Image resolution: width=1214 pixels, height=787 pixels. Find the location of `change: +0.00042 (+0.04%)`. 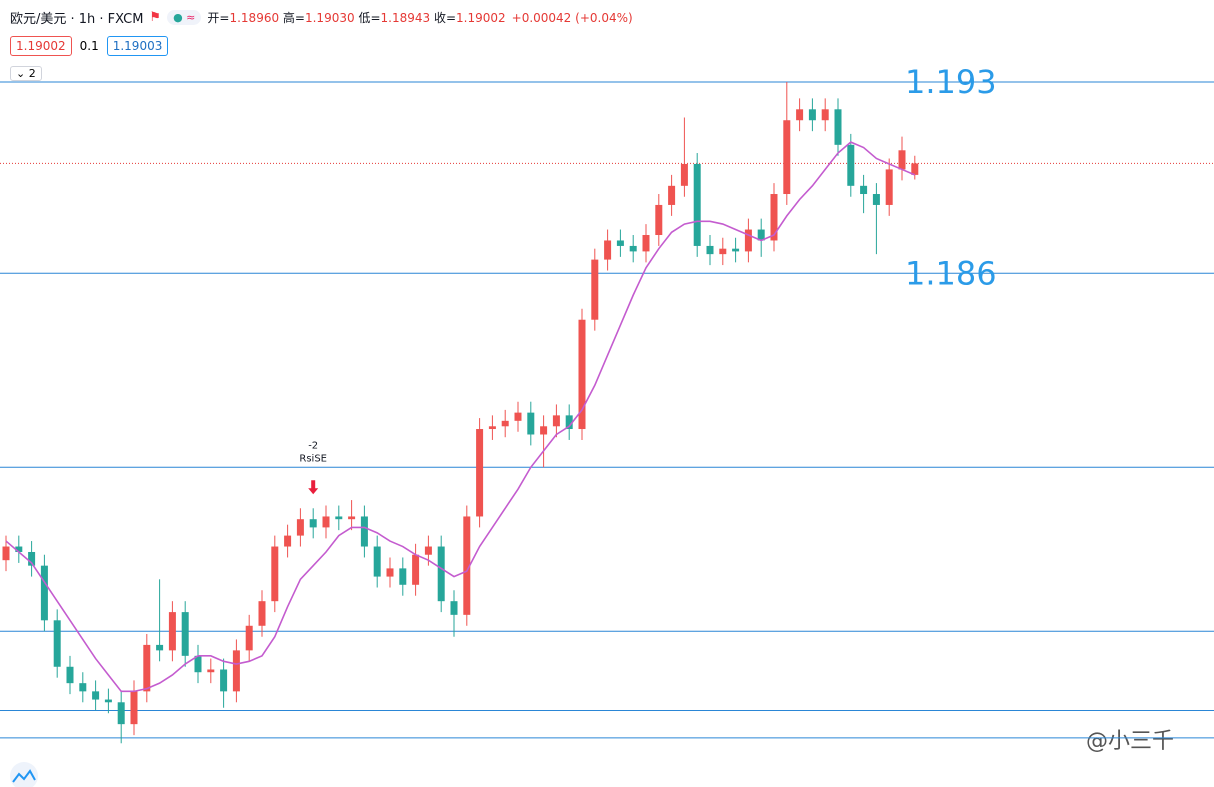

change: +0.00042 (+0.04%) is located at coordinates (572, 17).